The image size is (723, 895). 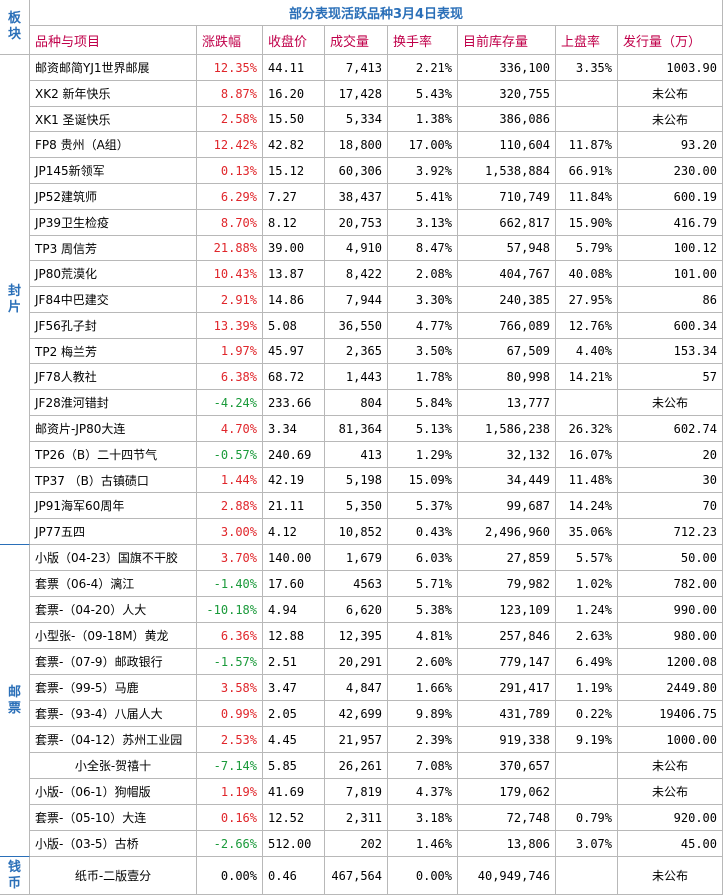 What do you see at coordinates (507, 68) in the screenshot?
I see `data-cell: 336,100` at bounding box center [507, 68].